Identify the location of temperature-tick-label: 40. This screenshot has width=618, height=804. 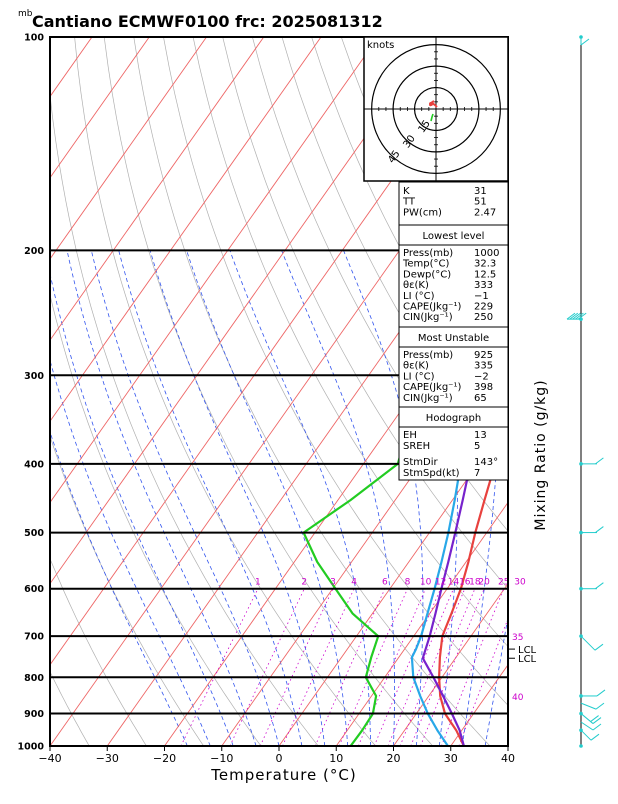
(508, 758).